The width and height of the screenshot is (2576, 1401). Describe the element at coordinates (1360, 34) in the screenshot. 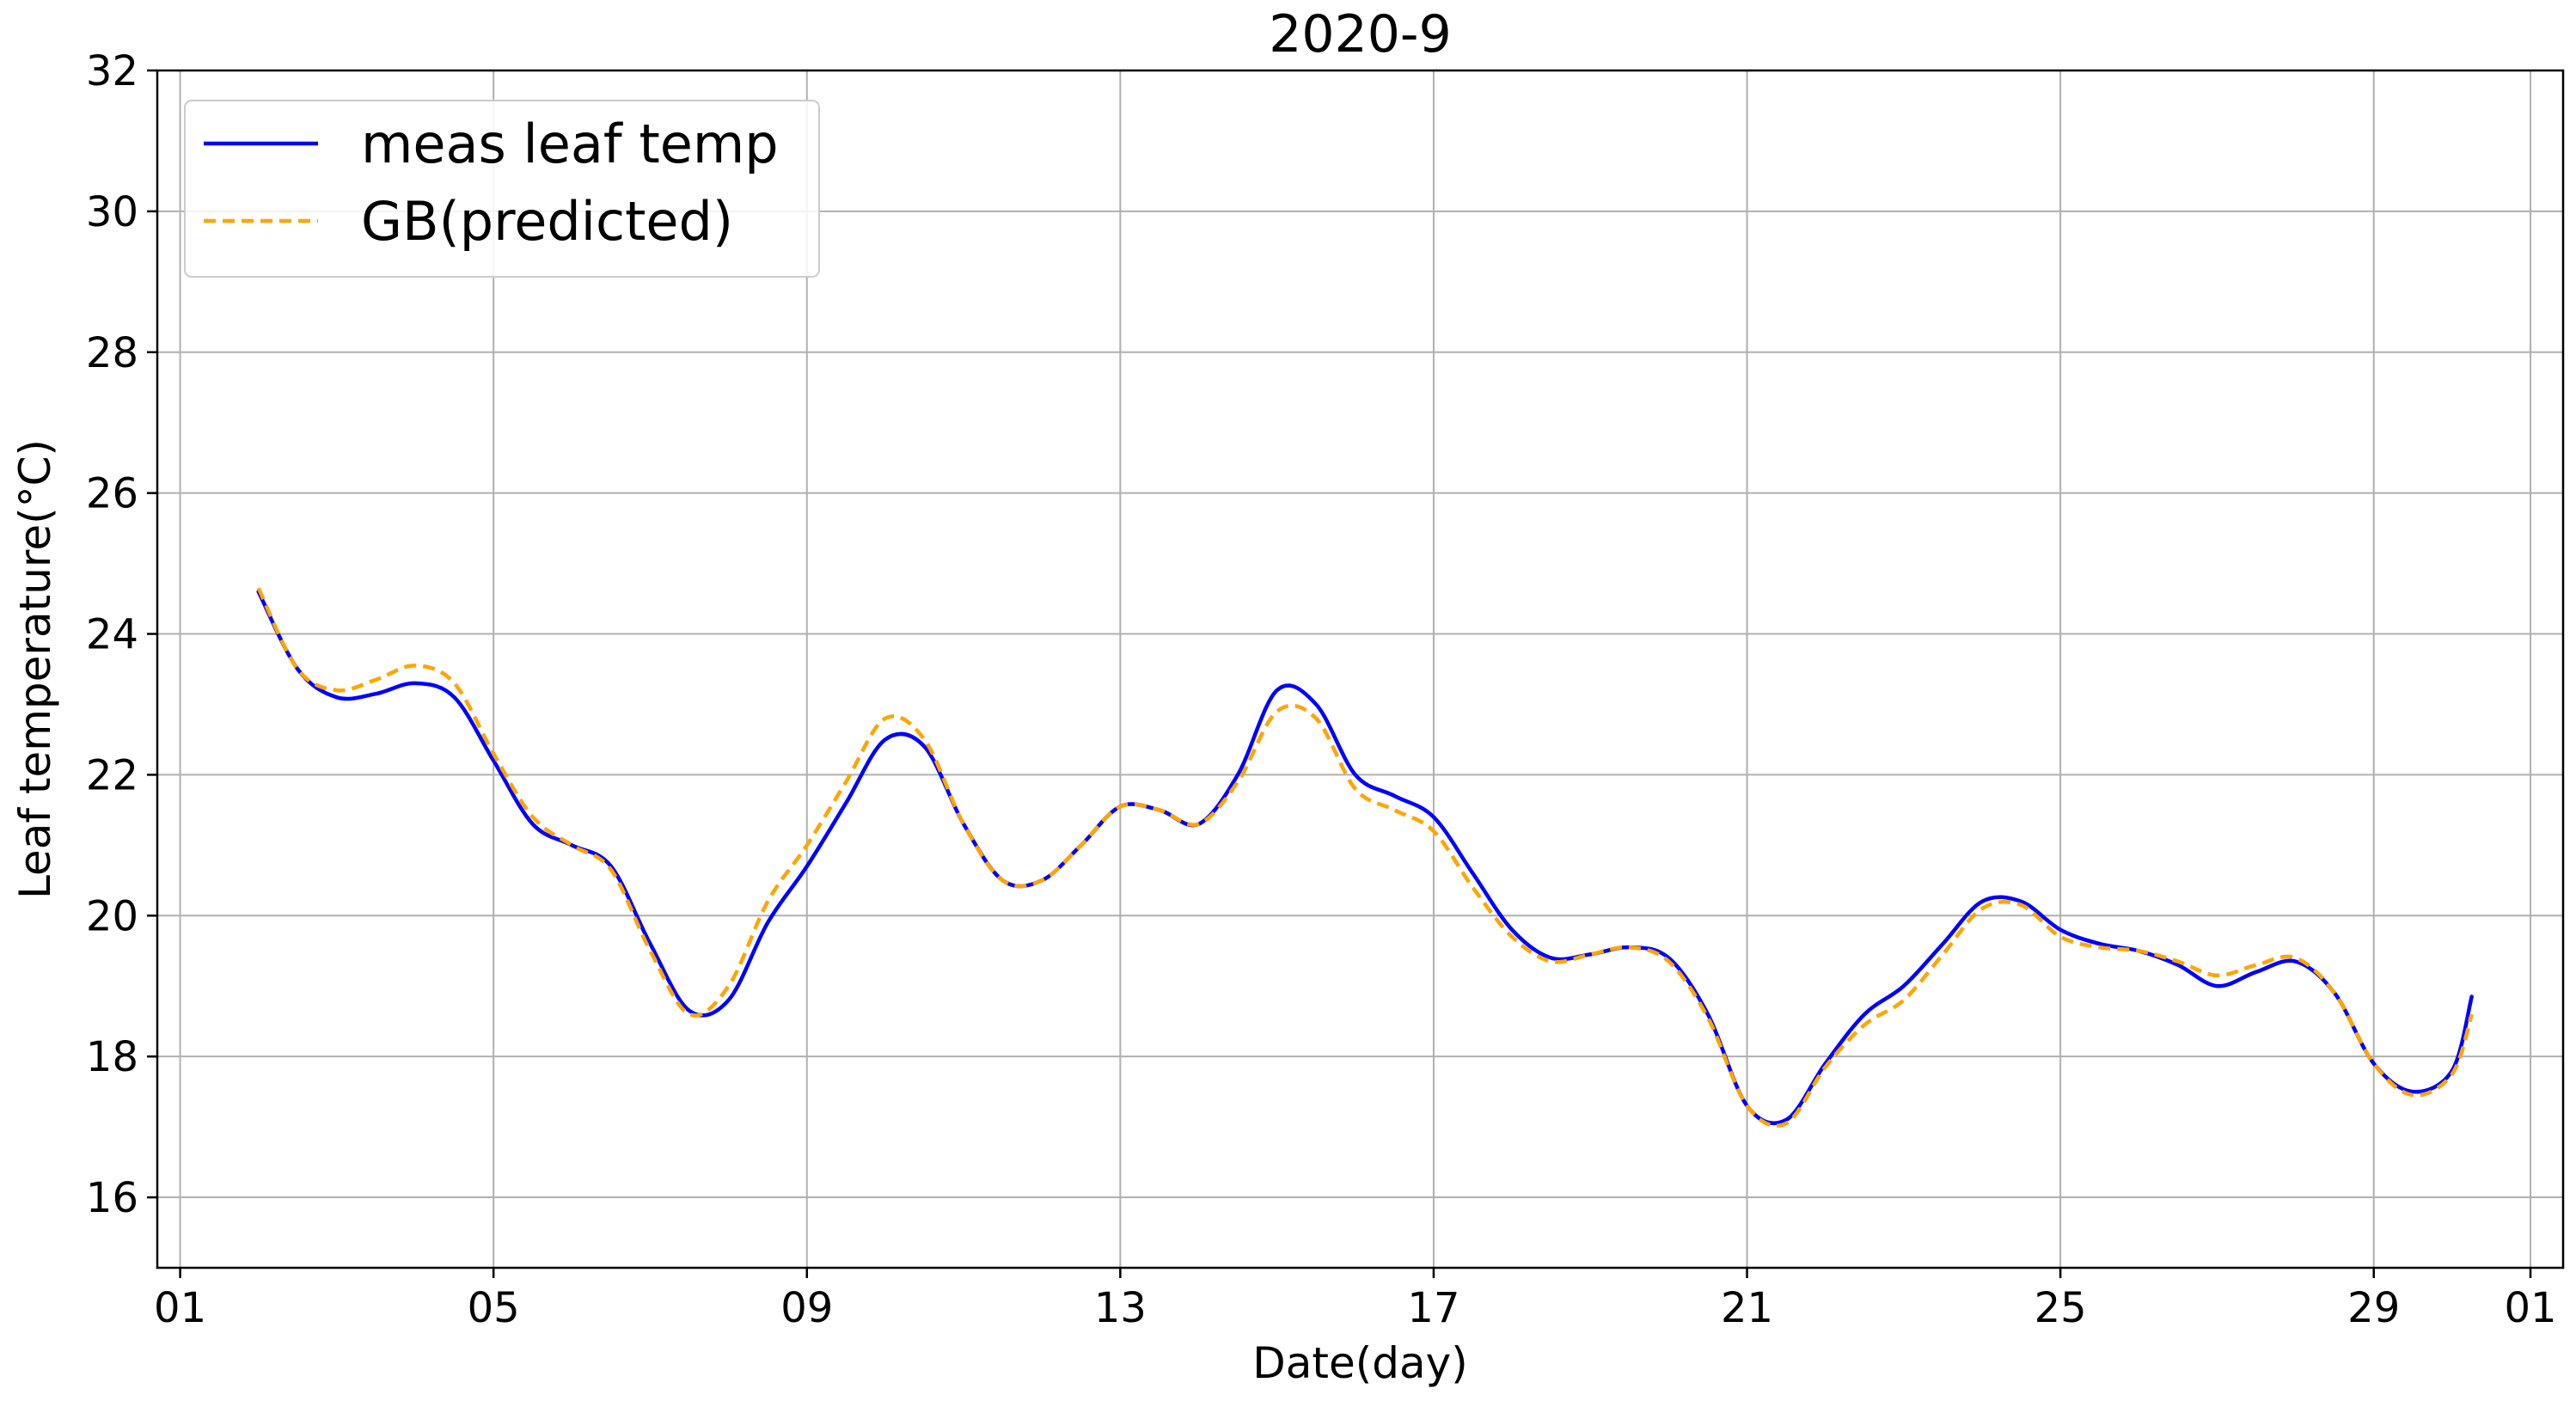

I see `chart-title: 2020-9` at that location.